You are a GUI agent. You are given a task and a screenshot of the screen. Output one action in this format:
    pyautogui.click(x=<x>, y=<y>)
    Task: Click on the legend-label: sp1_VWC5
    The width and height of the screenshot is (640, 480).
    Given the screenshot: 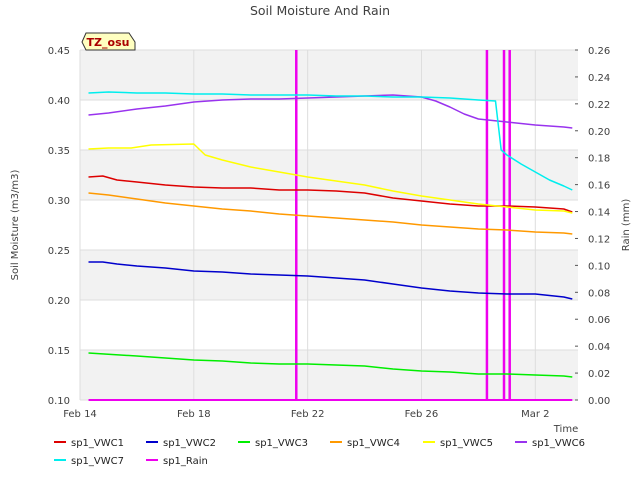 What is the action you would take?
    pyautogui.click(x=466, y=443)
    